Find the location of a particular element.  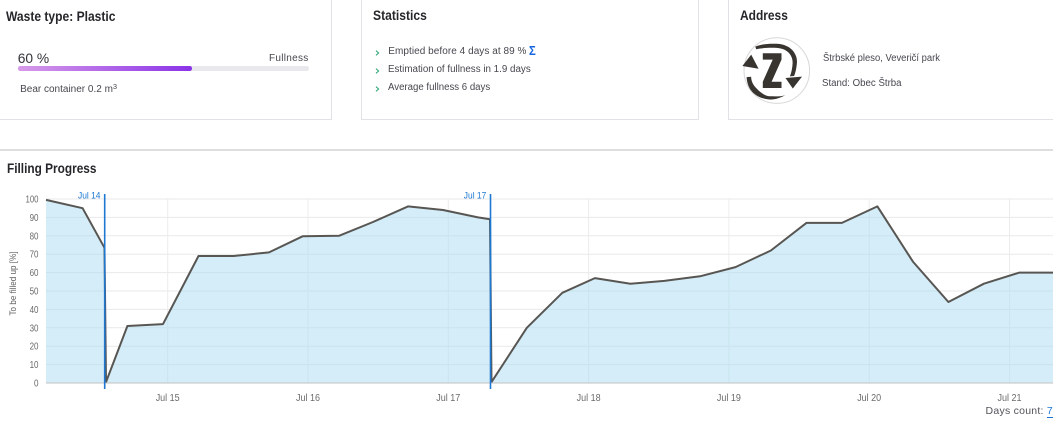

svg-text: 70 is located at coordinates (34, 255).